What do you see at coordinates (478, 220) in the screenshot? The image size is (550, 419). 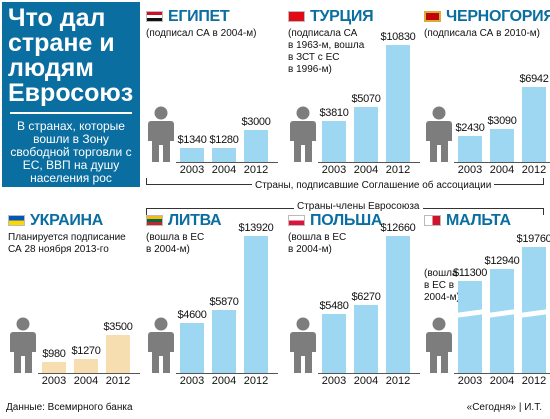 I see `country-name: МАЛЬТА` at bounding box center [478, 220].